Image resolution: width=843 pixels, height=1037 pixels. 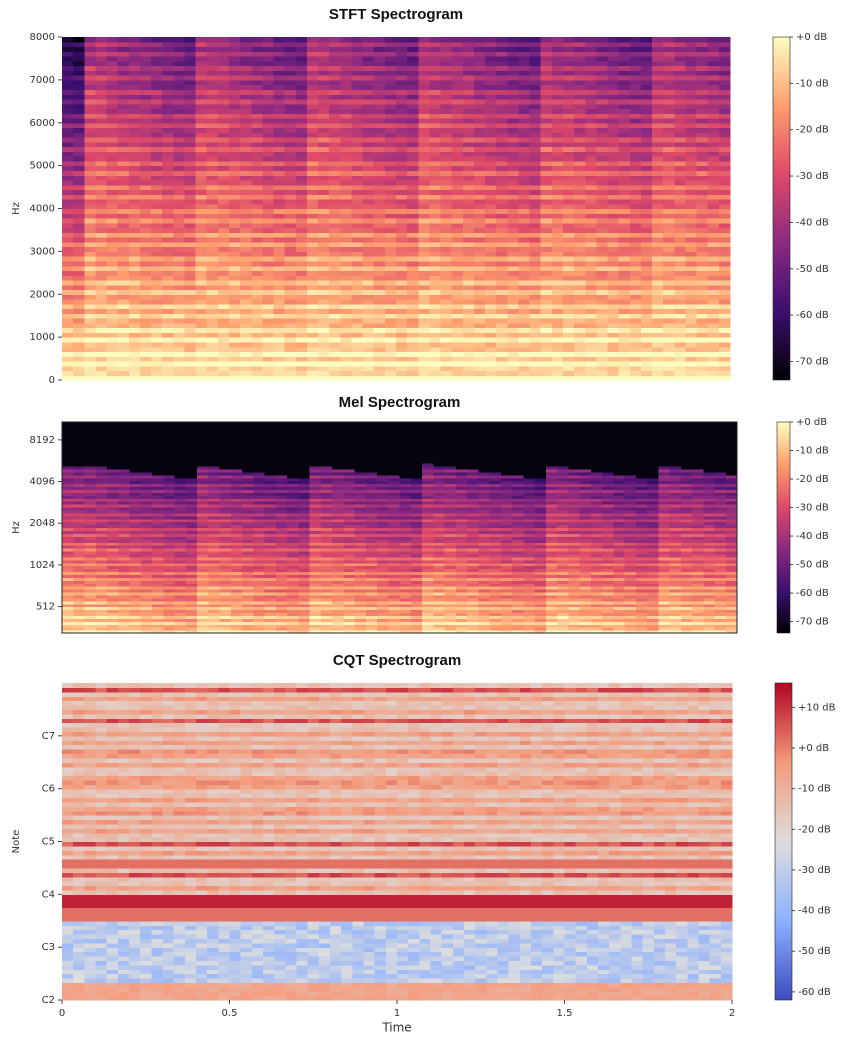 I want to click on y-tick-label: 4096, so click(x=42, y=482).